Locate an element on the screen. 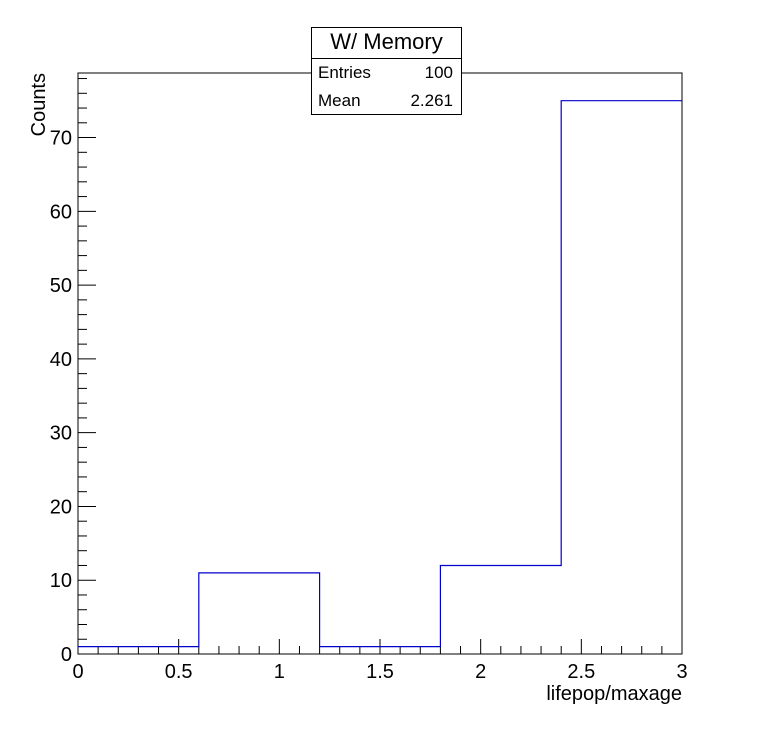  x-tick-label: 0.5 is located at coordinates (179, 672).